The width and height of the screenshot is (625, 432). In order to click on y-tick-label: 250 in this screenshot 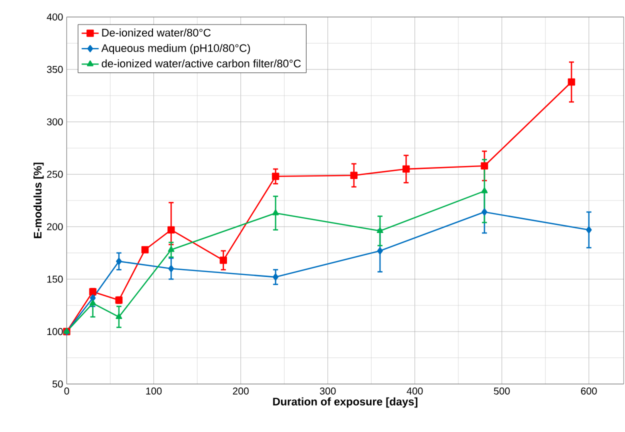, I will do `click(55, 174)`.